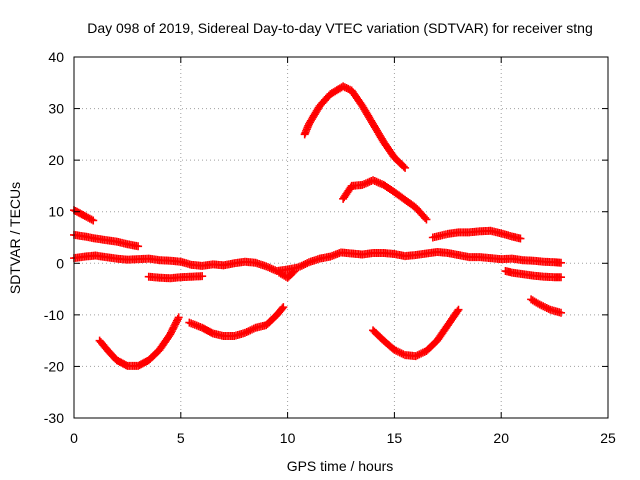  Describe the element at coordinates (608, 438) in the screenshot. I see `x-tick-label: 25` at that location.